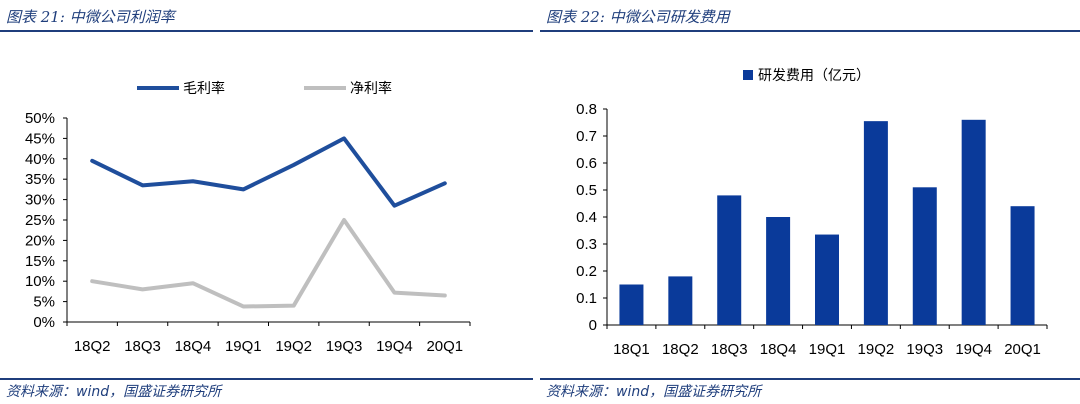 The image size is (1080, 404). What do you see at coordinates (810, 379) in the screenshot?
I see `right-bottom-rule` at bounding box center [810, 379].